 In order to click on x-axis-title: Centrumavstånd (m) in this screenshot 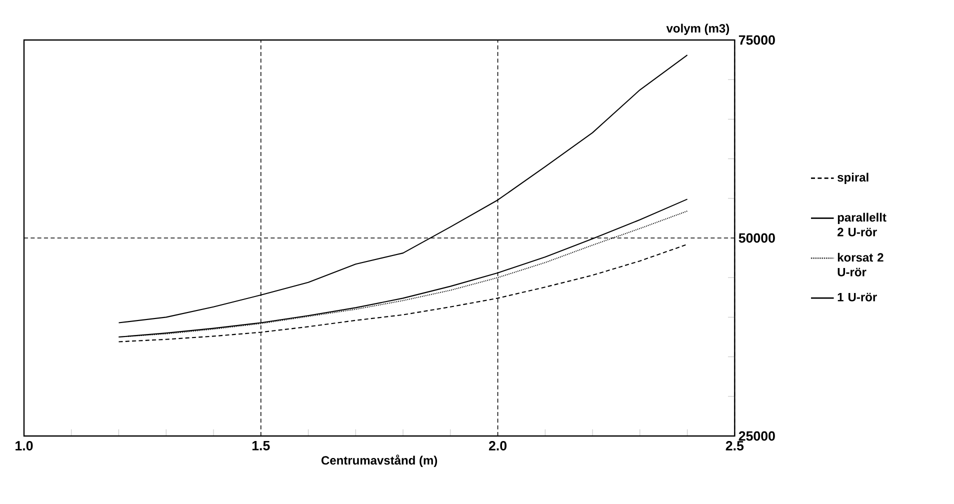, I will do `click(379, 460)`.